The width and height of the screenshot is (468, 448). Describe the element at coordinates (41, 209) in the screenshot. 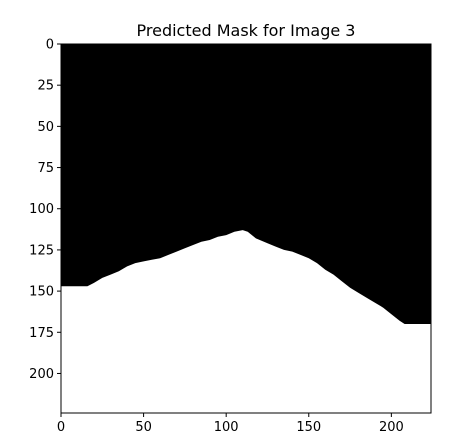

I see `y-tick-label: 100` at that location.